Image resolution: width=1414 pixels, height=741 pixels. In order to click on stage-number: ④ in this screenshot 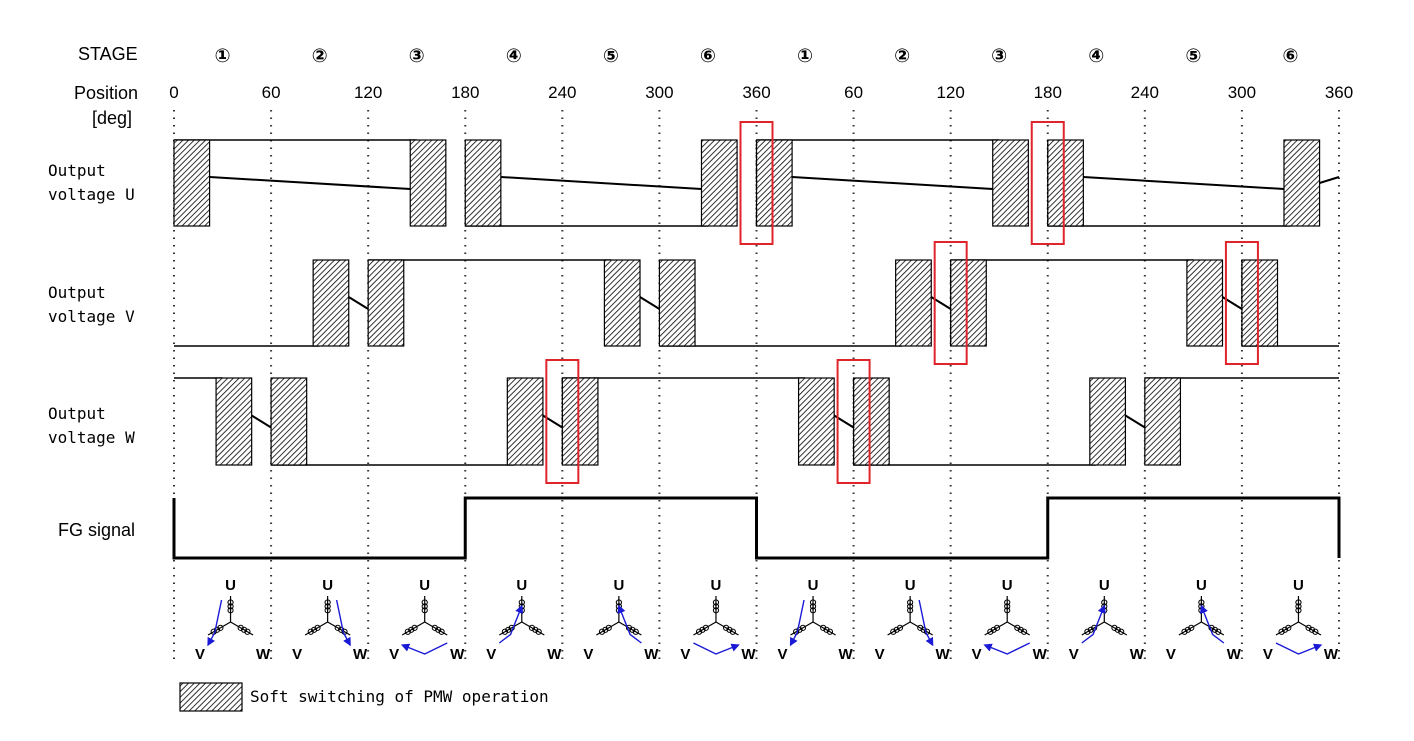, I will do `click(514, 56)`.